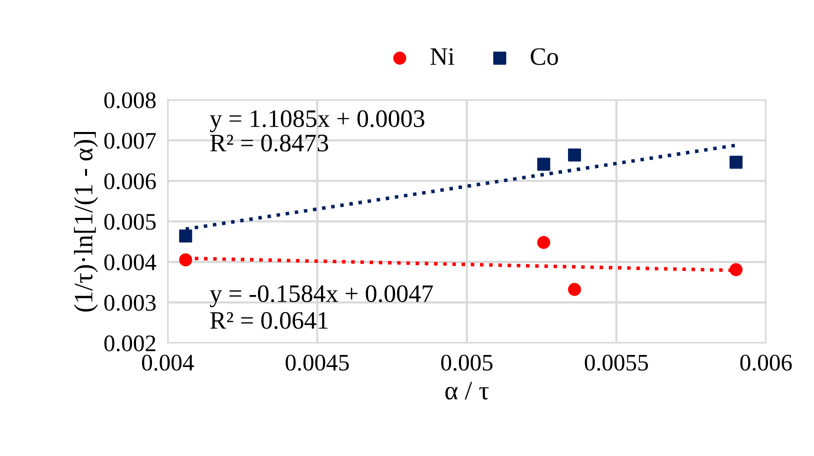 The height and width of the screenshot is (456, 814). I want to click on annotation: y = 1.1085x + 0.0003, so click(317, 121).